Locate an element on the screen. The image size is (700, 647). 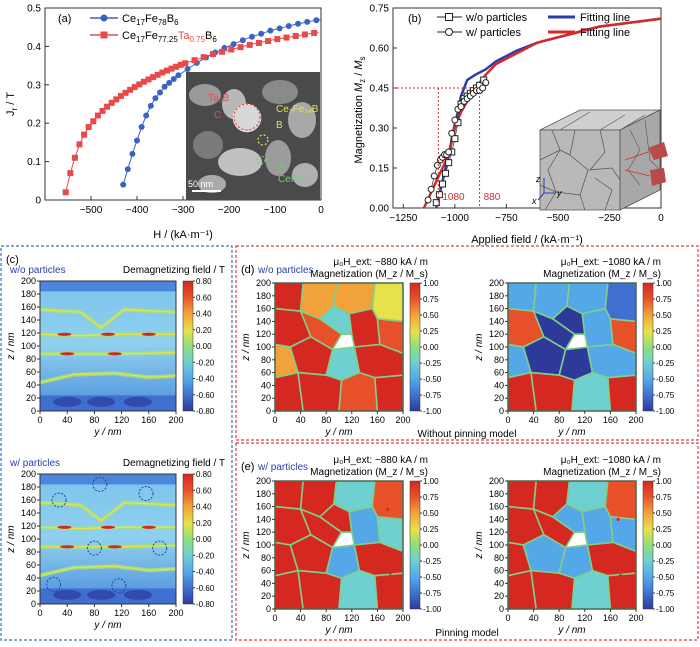
y-tick-label: 80 is located at coordinates (499, 360).